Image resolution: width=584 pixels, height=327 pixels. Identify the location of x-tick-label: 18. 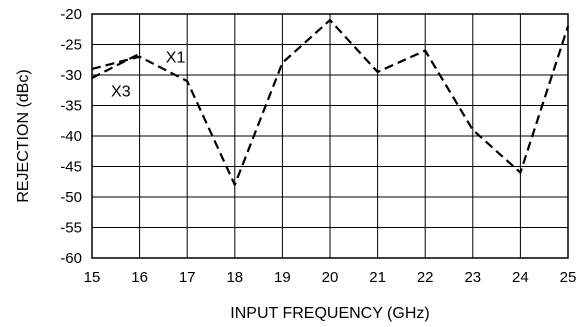
(234, 277).